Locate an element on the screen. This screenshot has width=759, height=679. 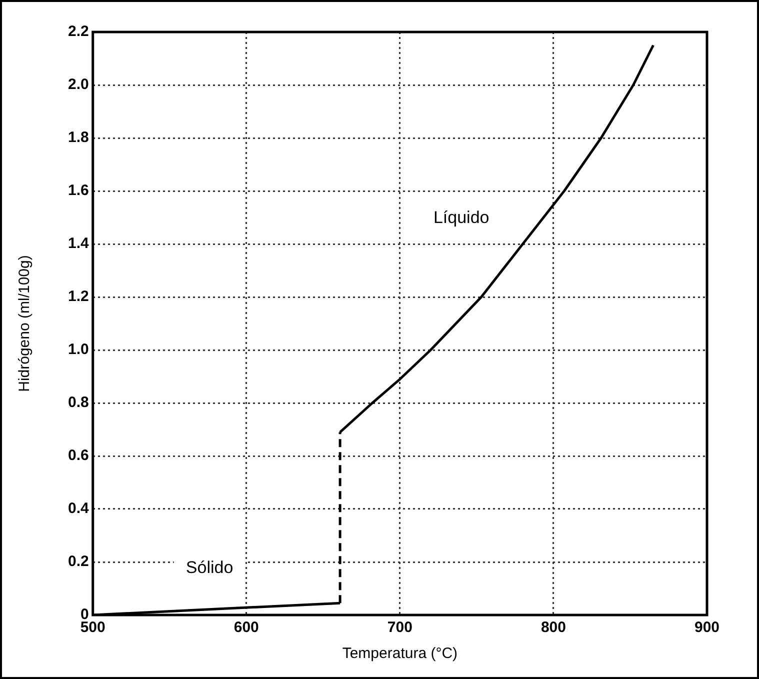
y-tick-label: 1.4 is located at coordinates (79, 243).